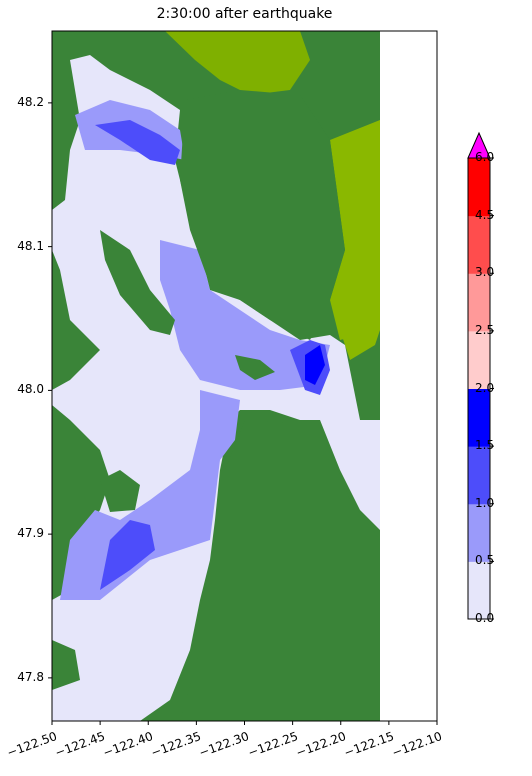 This screenshot has width=532, height=776. What do you see at coordinates (485, 157) in the screenshot?
I see `colorbar-tick-label: 6.0` at bounding box center [485, 157].